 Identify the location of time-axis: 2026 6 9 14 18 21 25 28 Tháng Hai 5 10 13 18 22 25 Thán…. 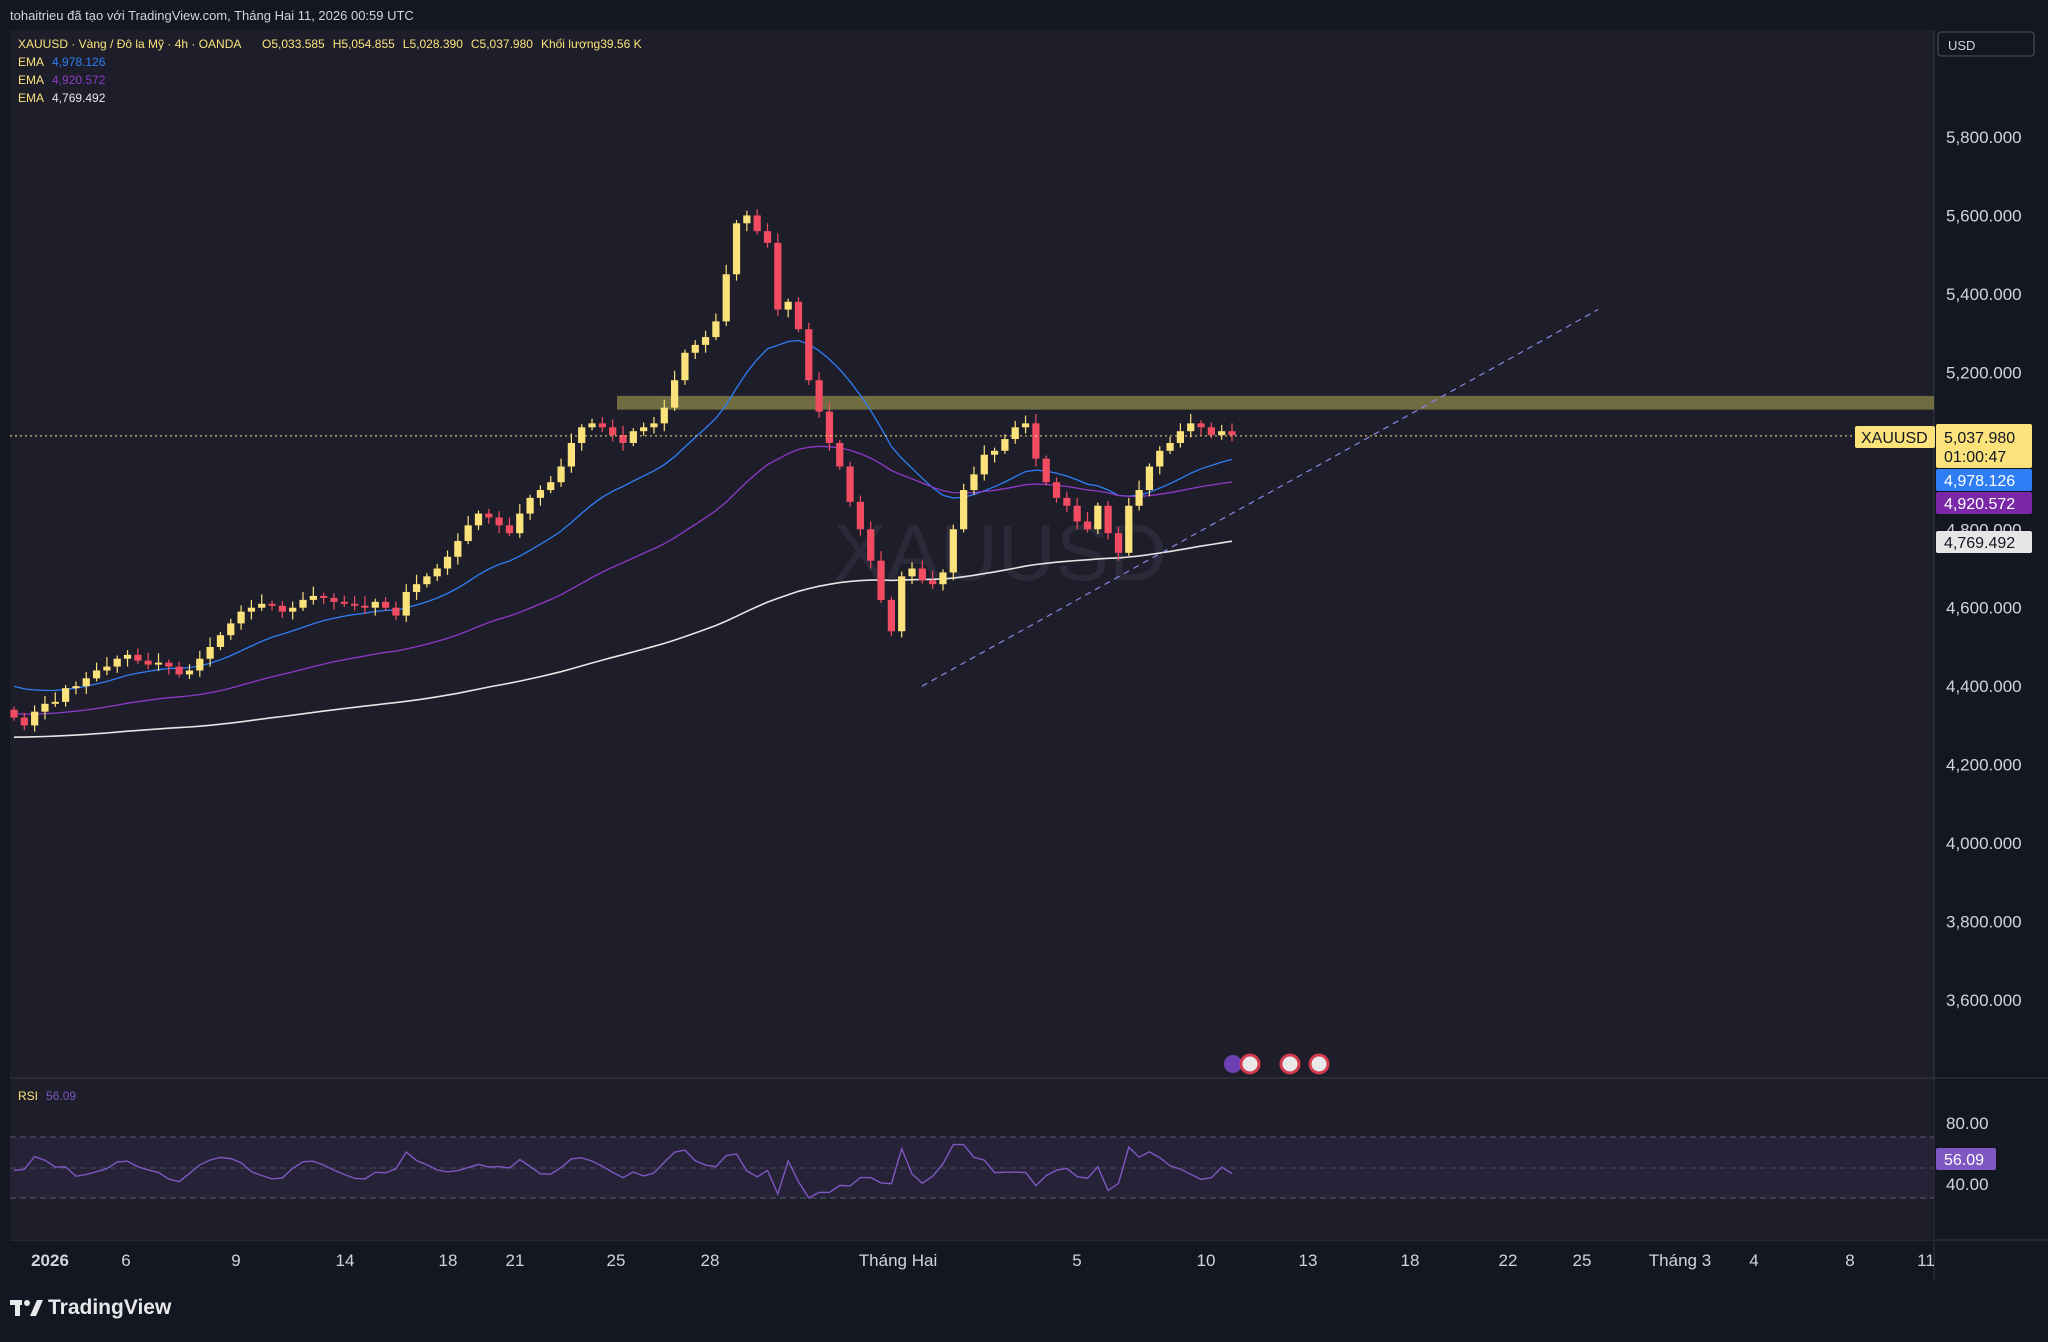
(983, 1260).